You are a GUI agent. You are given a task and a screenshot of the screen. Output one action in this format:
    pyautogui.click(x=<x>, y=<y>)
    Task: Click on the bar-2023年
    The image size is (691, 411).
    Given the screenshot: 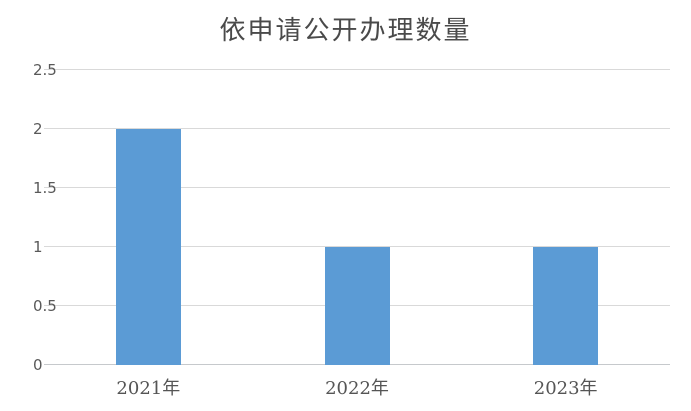 What is the action you would take?
    pyautogui.click(x=566, y=306)
    